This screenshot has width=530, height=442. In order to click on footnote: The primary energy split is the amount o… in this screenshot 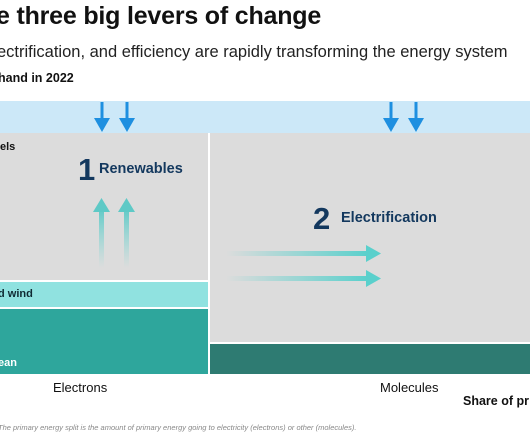, I will do `click(178, 427)`.